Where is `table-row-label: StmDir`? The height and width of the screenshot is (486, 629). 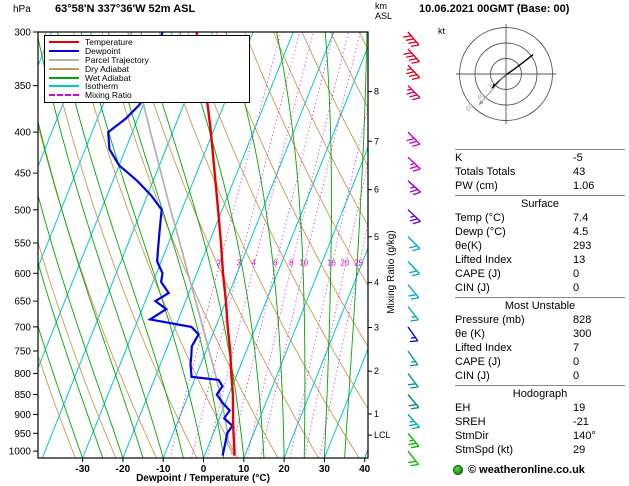 table-row-label: StmDir is located at coordinates (472, 436).